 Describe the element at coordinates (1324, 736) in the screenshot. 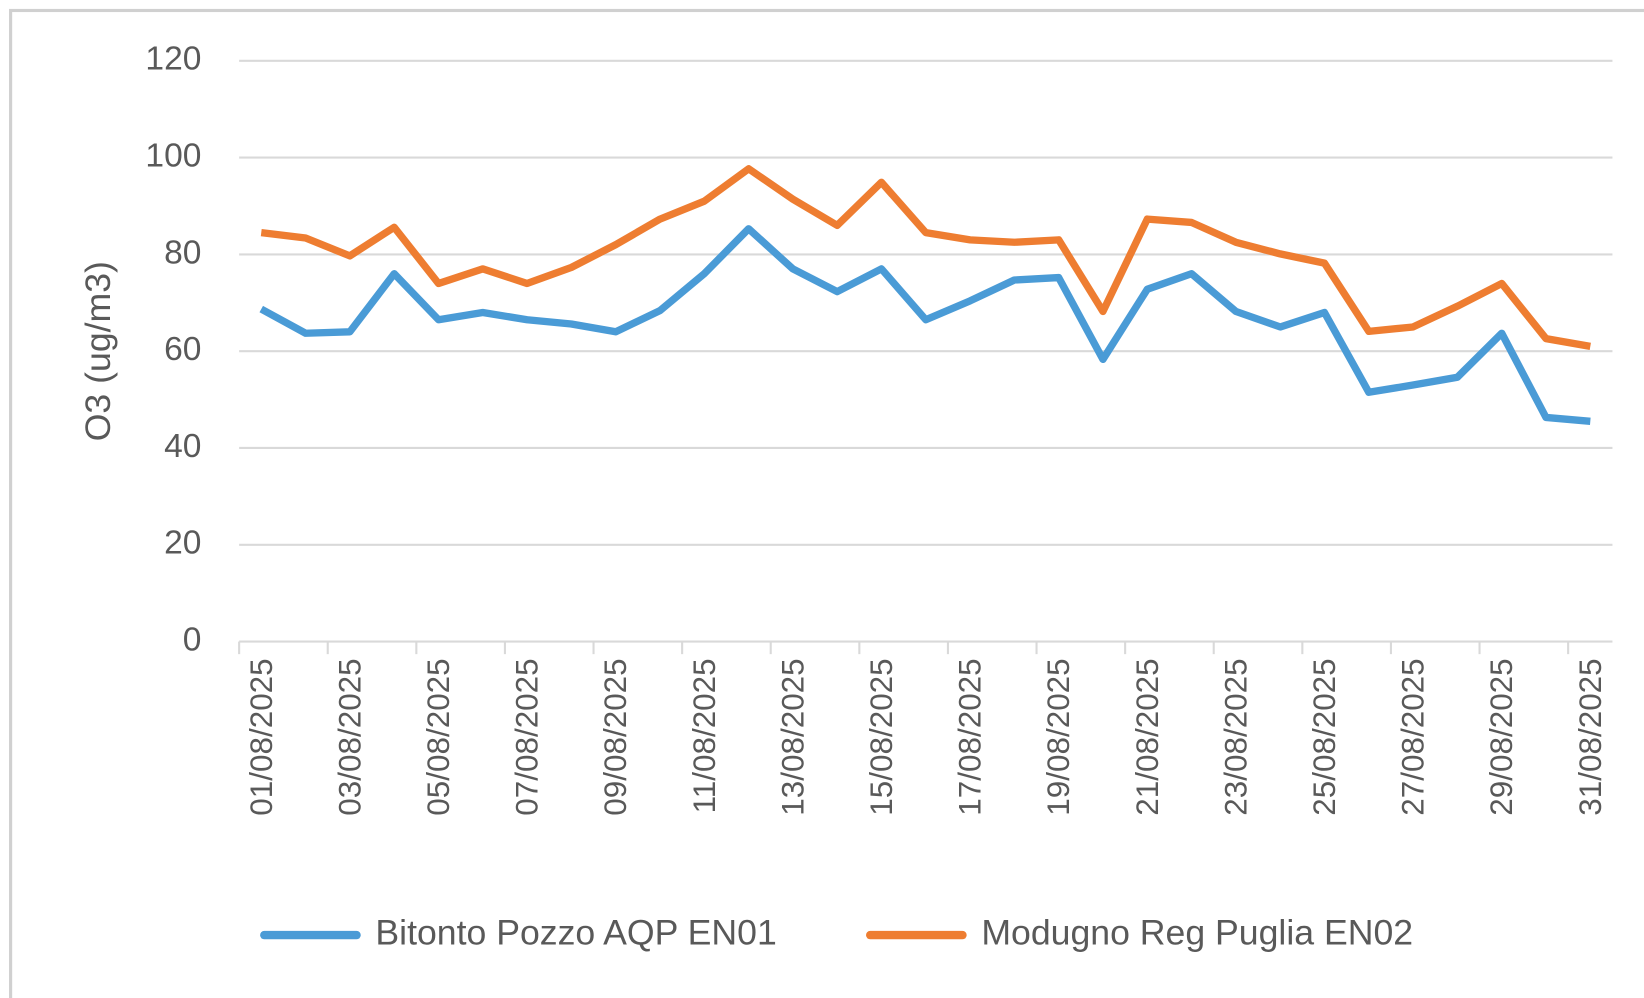

I see `x-tick-label: 25/08/2025` at that location.